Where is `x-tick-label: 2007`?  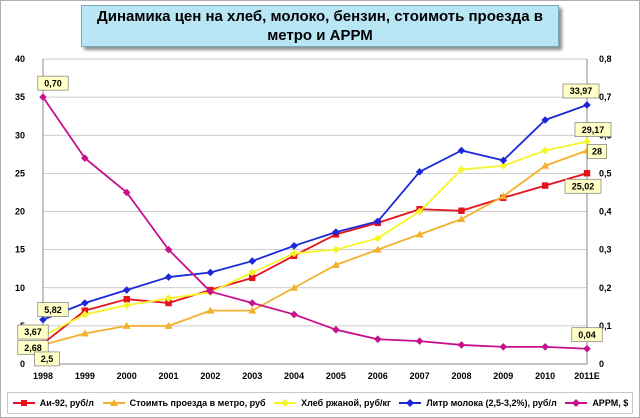
x-tick-label: 2007 is located at coordinates (420, 376).